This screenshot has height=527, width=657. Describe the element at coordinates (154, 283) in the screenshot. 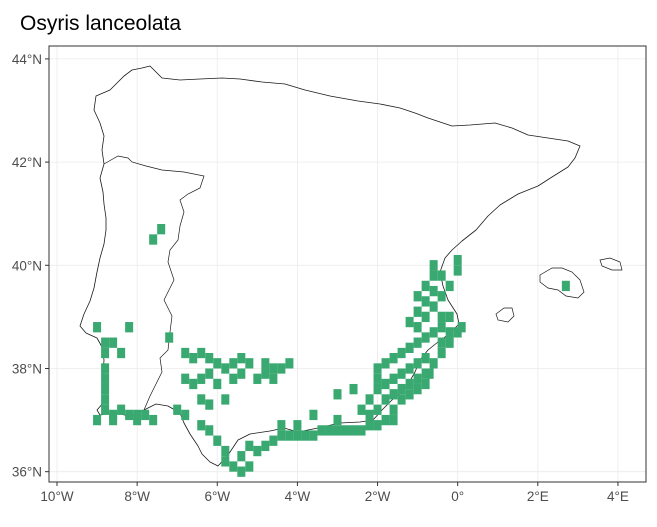

I see `portugal-spain-border` at that location.